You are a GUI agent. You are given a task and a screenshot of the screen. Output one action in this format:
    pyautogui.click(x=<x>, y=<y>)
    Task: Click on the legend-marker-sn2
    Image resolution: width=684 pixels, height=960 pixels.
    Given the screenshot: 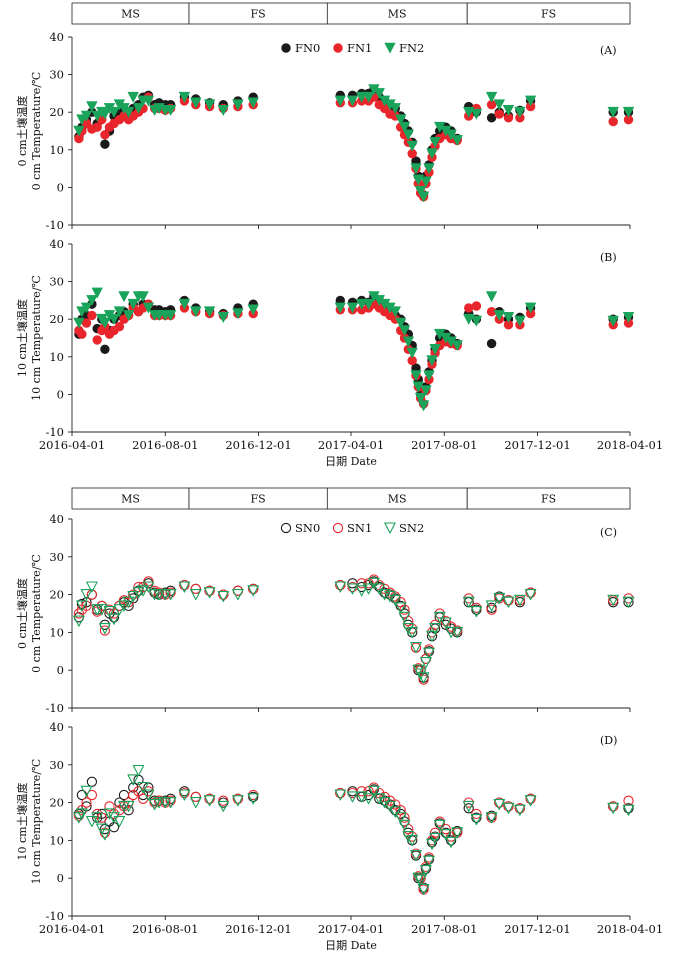 What is the action you would take?
    pyautogui.click(x=390, y=528)
    